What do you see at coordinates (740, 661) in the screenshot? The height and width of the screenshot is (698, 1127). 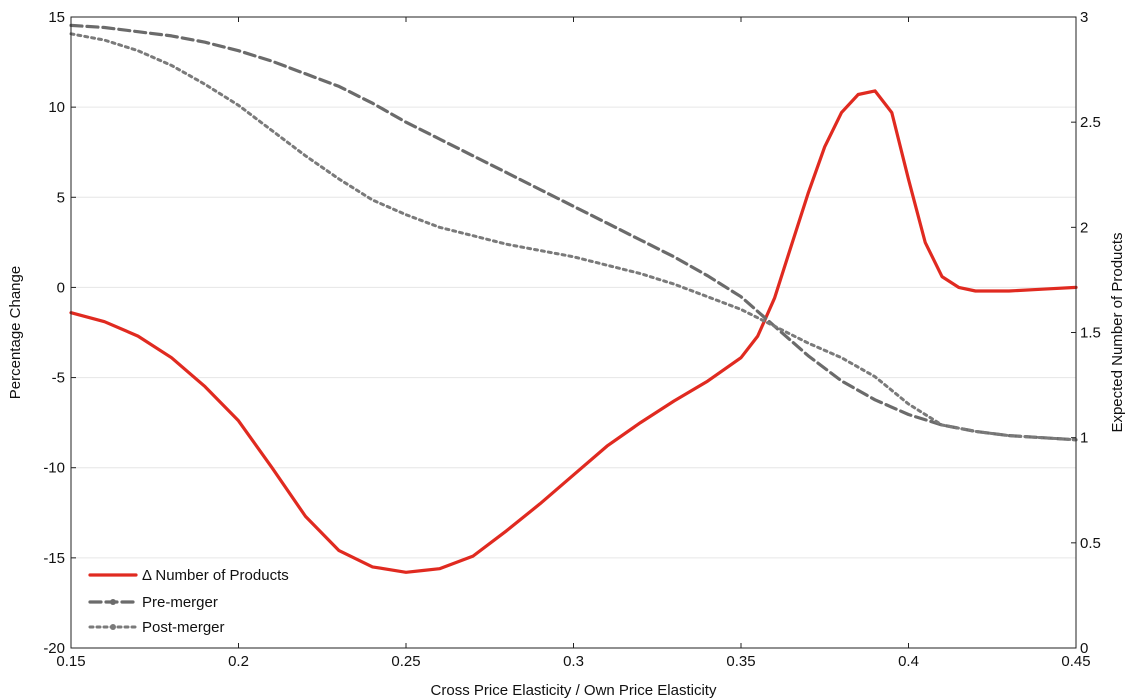 I see `x-tick-label: 0.35` at bounding box center [740, 661].